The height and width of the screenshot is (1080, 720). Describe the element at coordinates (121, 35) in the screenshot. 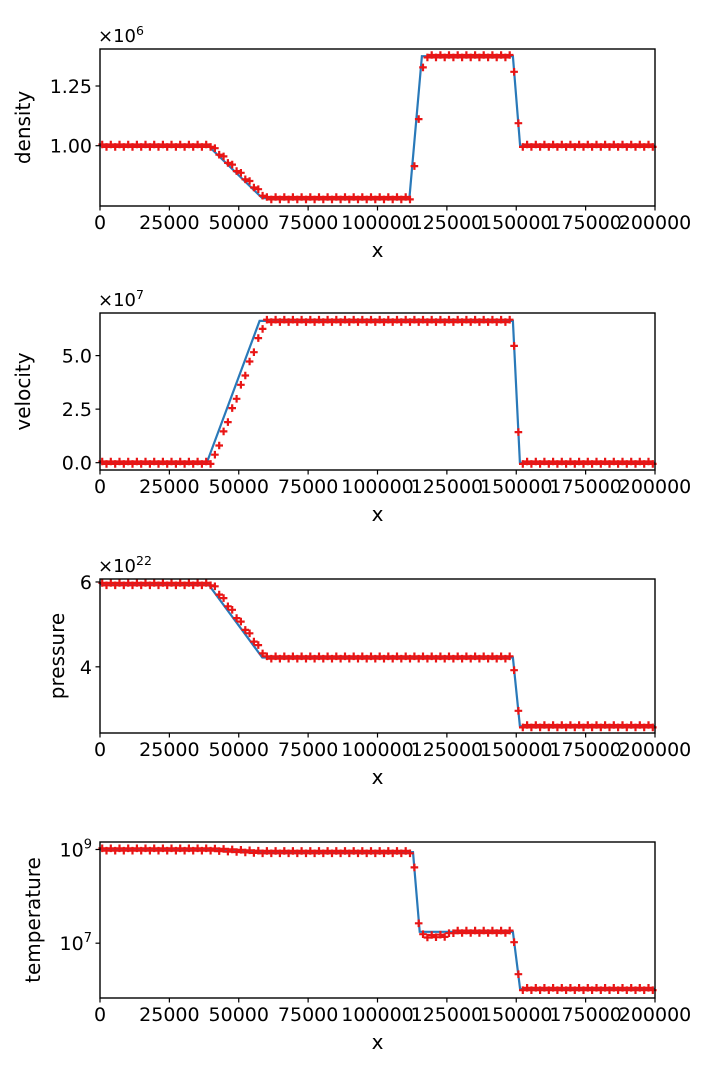

I see `axis-offset-text: ×10⁶` at that location.